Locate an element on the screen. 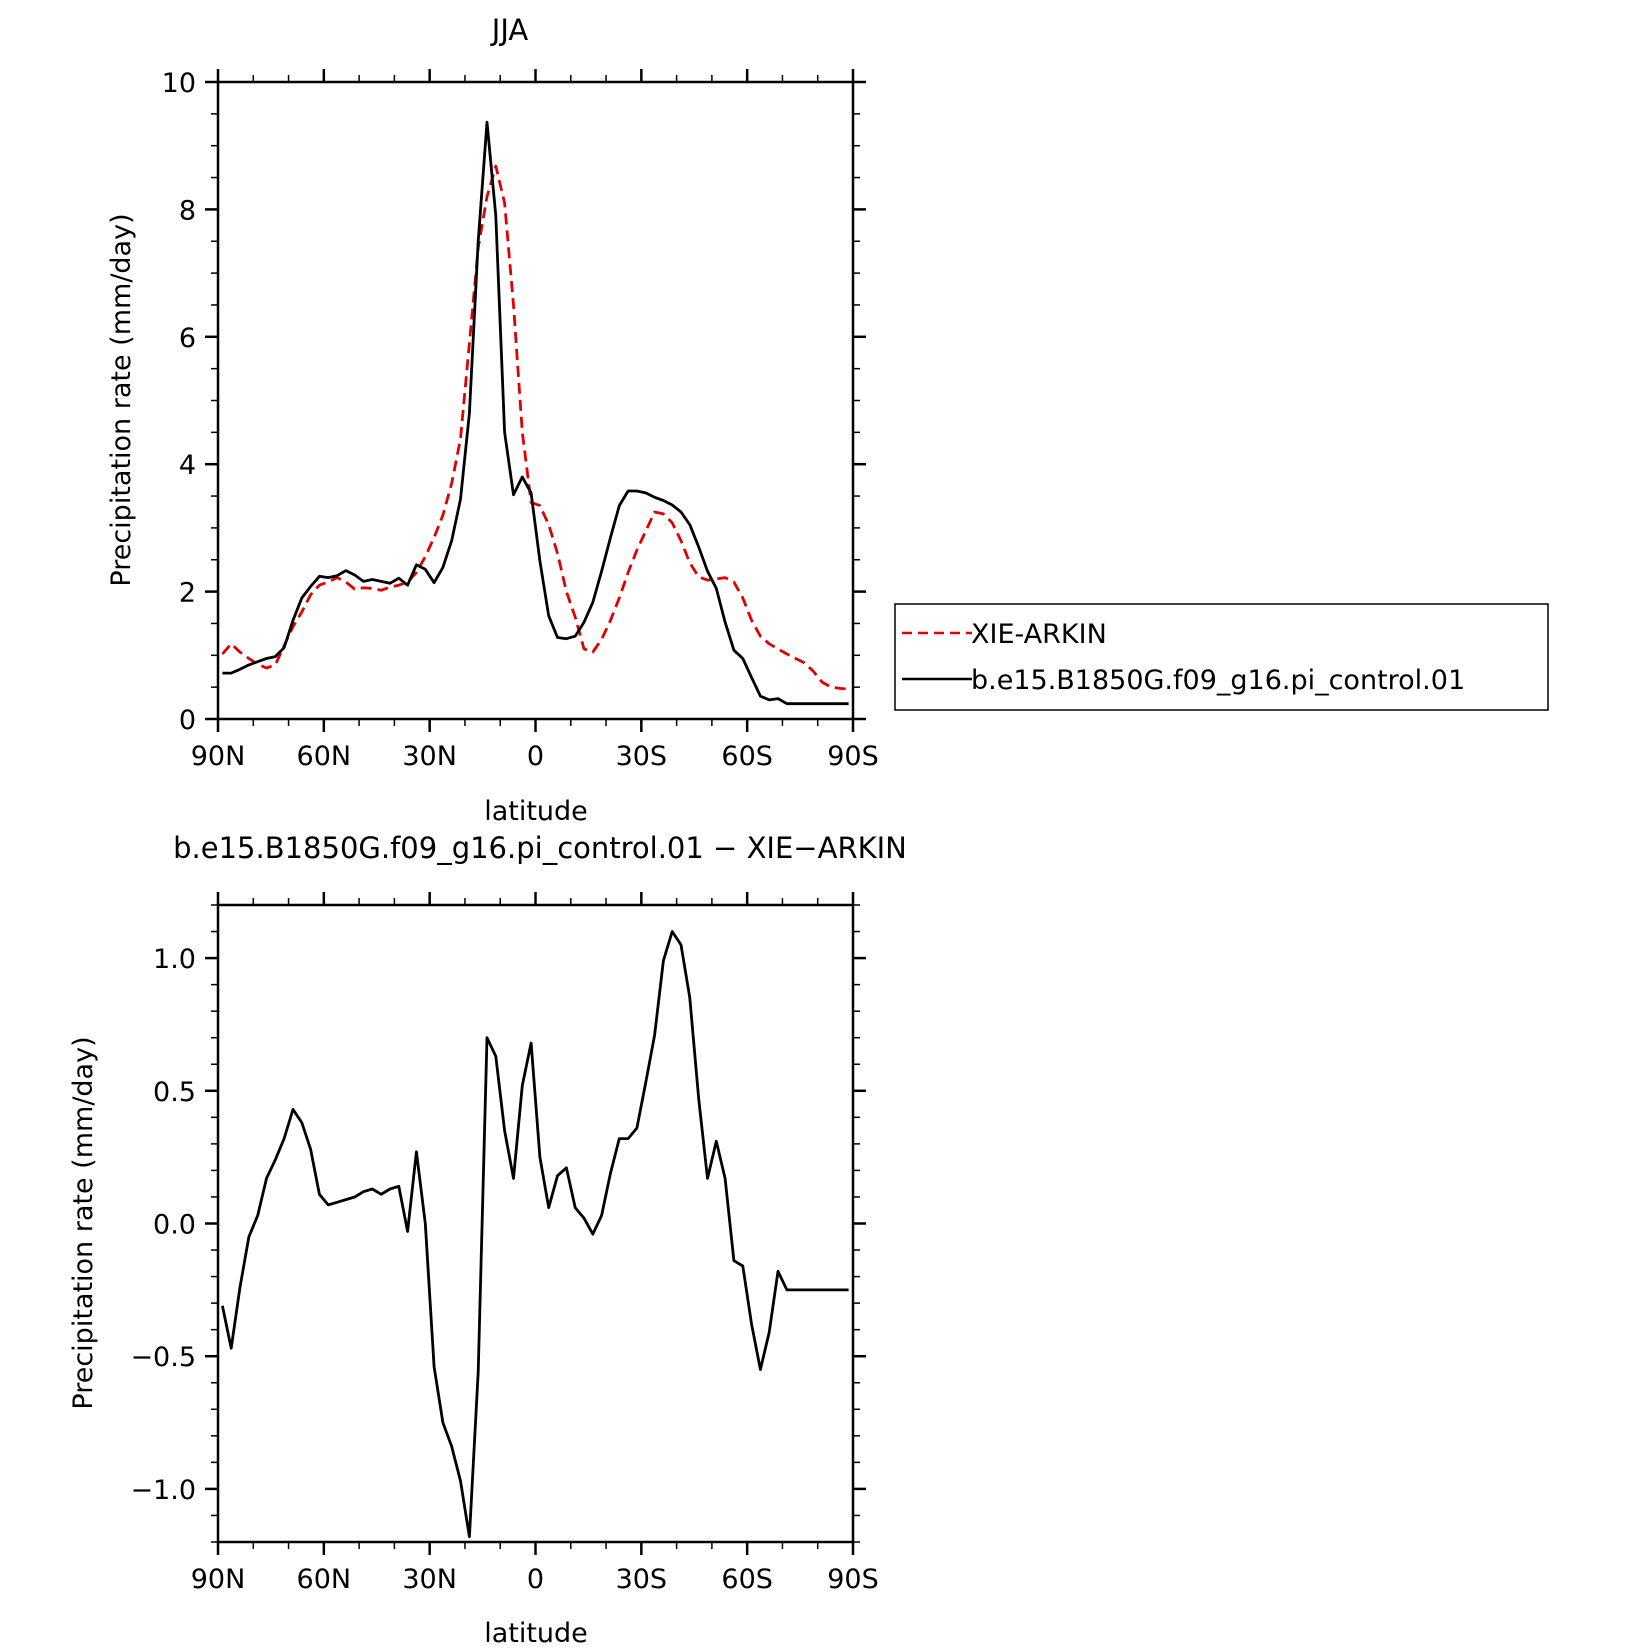 Image resolution: width=1644 pixels, height=1652 pixels. legend-box is located at coordinates (1221, 657).